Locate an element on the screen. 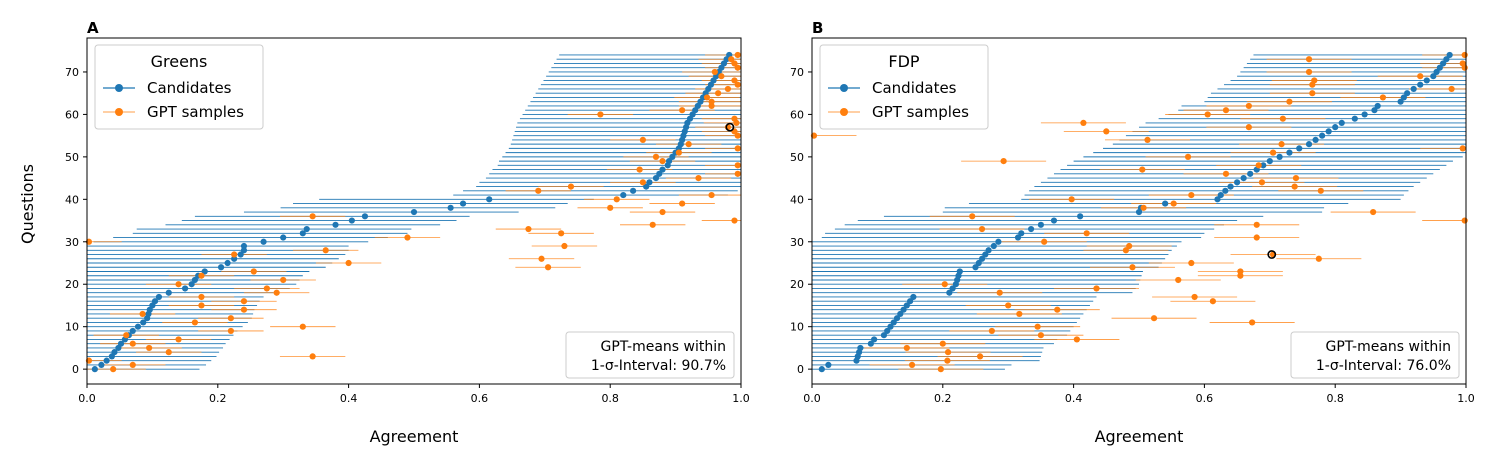 The height and width of the screenshot is (471, 1498). panel-label: B is located at coordinates (817, 28).